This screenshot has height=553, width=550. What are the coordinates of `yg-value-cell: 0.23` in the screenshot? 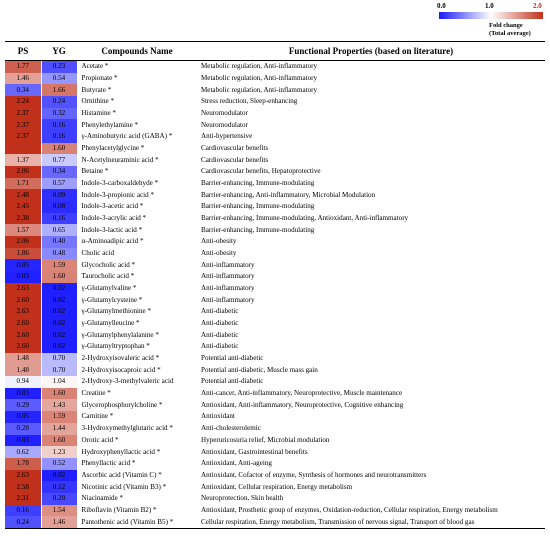 It's located at (59, 66).